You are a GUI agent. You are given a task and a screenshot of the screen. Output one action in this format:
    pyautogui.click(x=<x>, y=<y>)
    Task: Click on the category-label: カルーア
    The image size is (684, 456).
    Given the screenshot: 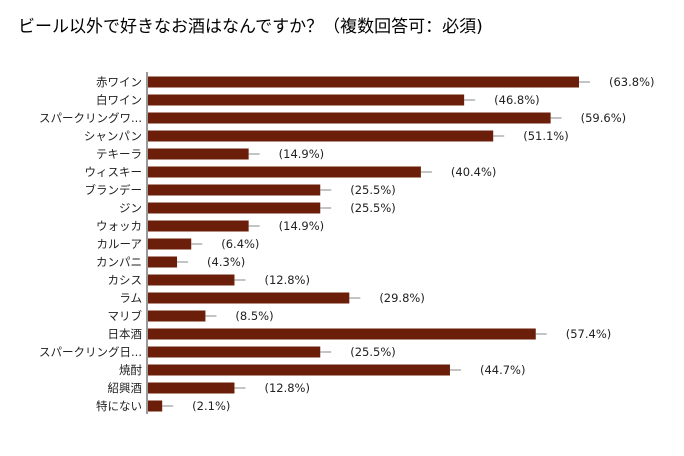 What is the action you would take?
    pyautogui.click(x=119, y=244)
    